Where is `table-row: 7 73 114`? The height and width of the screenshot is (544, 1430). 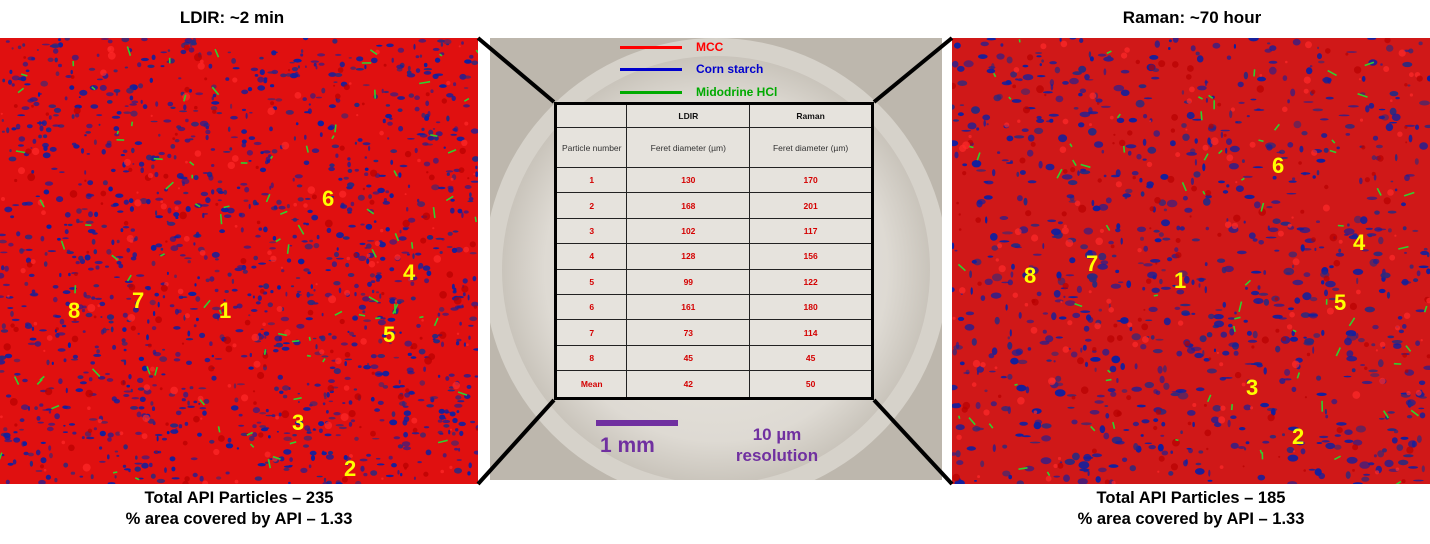
table-row: 7 73 114 is located at coordinates (713, 332).